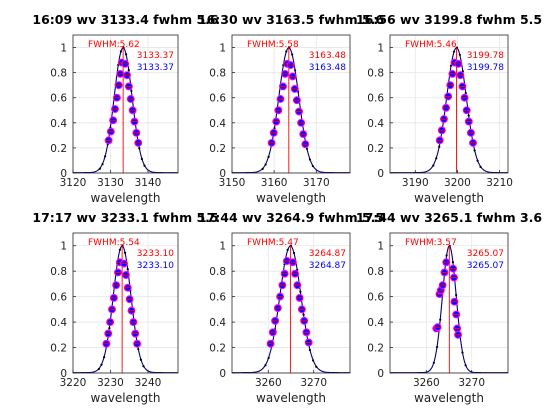 This screenshot has height=420, width=560. I want to click on x-tick-label-1: 3270, so click(471, 383).